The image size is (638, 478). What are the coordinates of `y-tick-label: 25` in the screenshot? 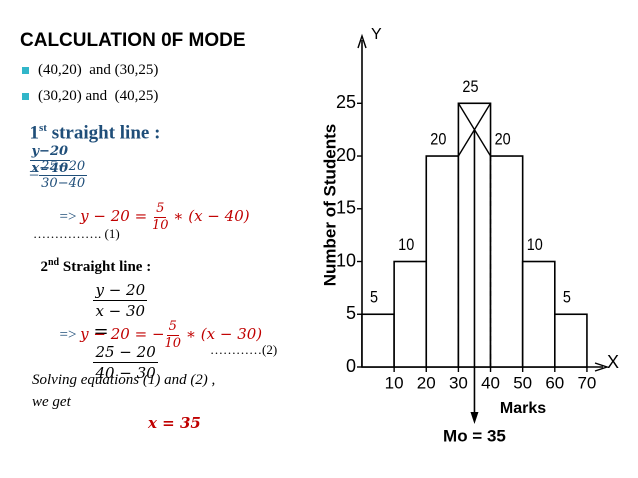 It's located at (346, 102).